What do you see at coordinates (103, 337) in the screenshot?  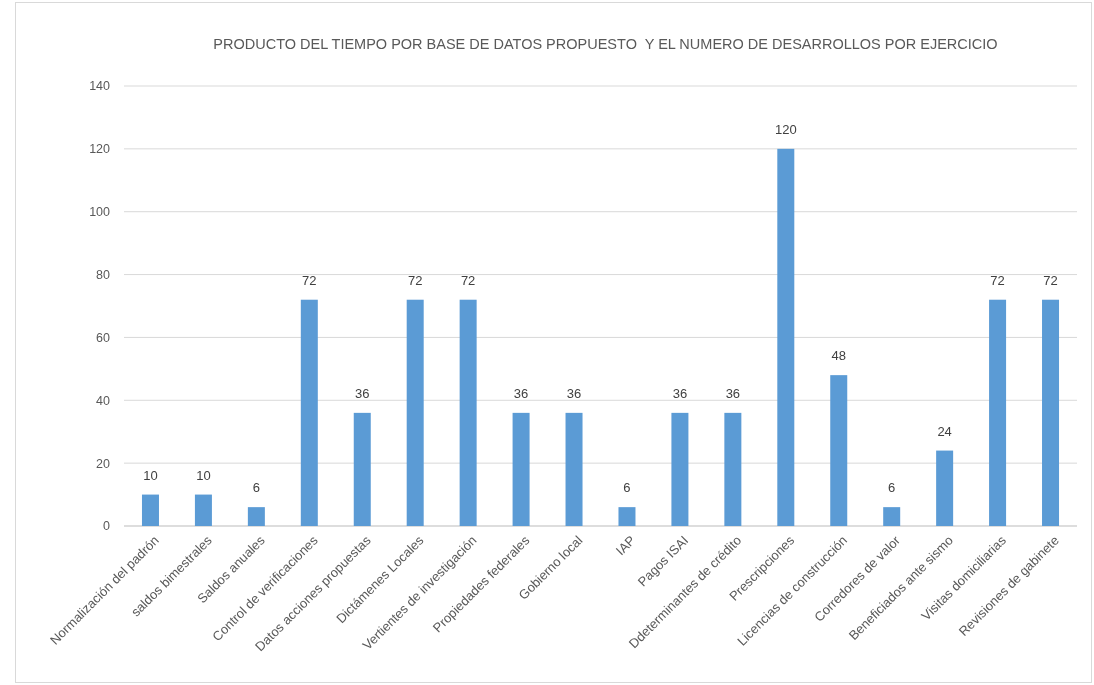 I see `y-tick-label: 60` at bounding box center [103, 337].